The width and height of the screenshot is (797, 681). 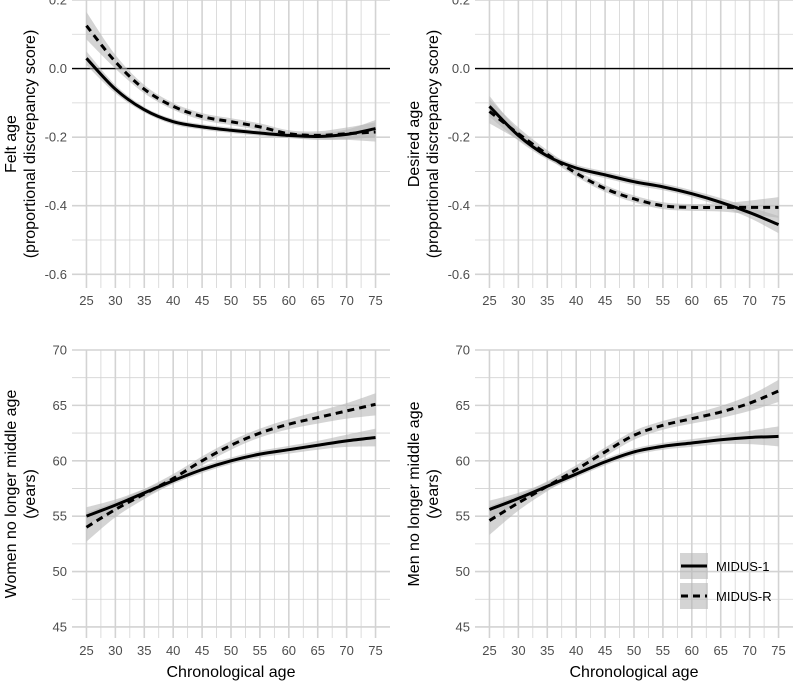 What do you see at coordinates (11, 144) in the screenshot?
I see `y-axis-title: Felt age` at bounding box center [11, 144].